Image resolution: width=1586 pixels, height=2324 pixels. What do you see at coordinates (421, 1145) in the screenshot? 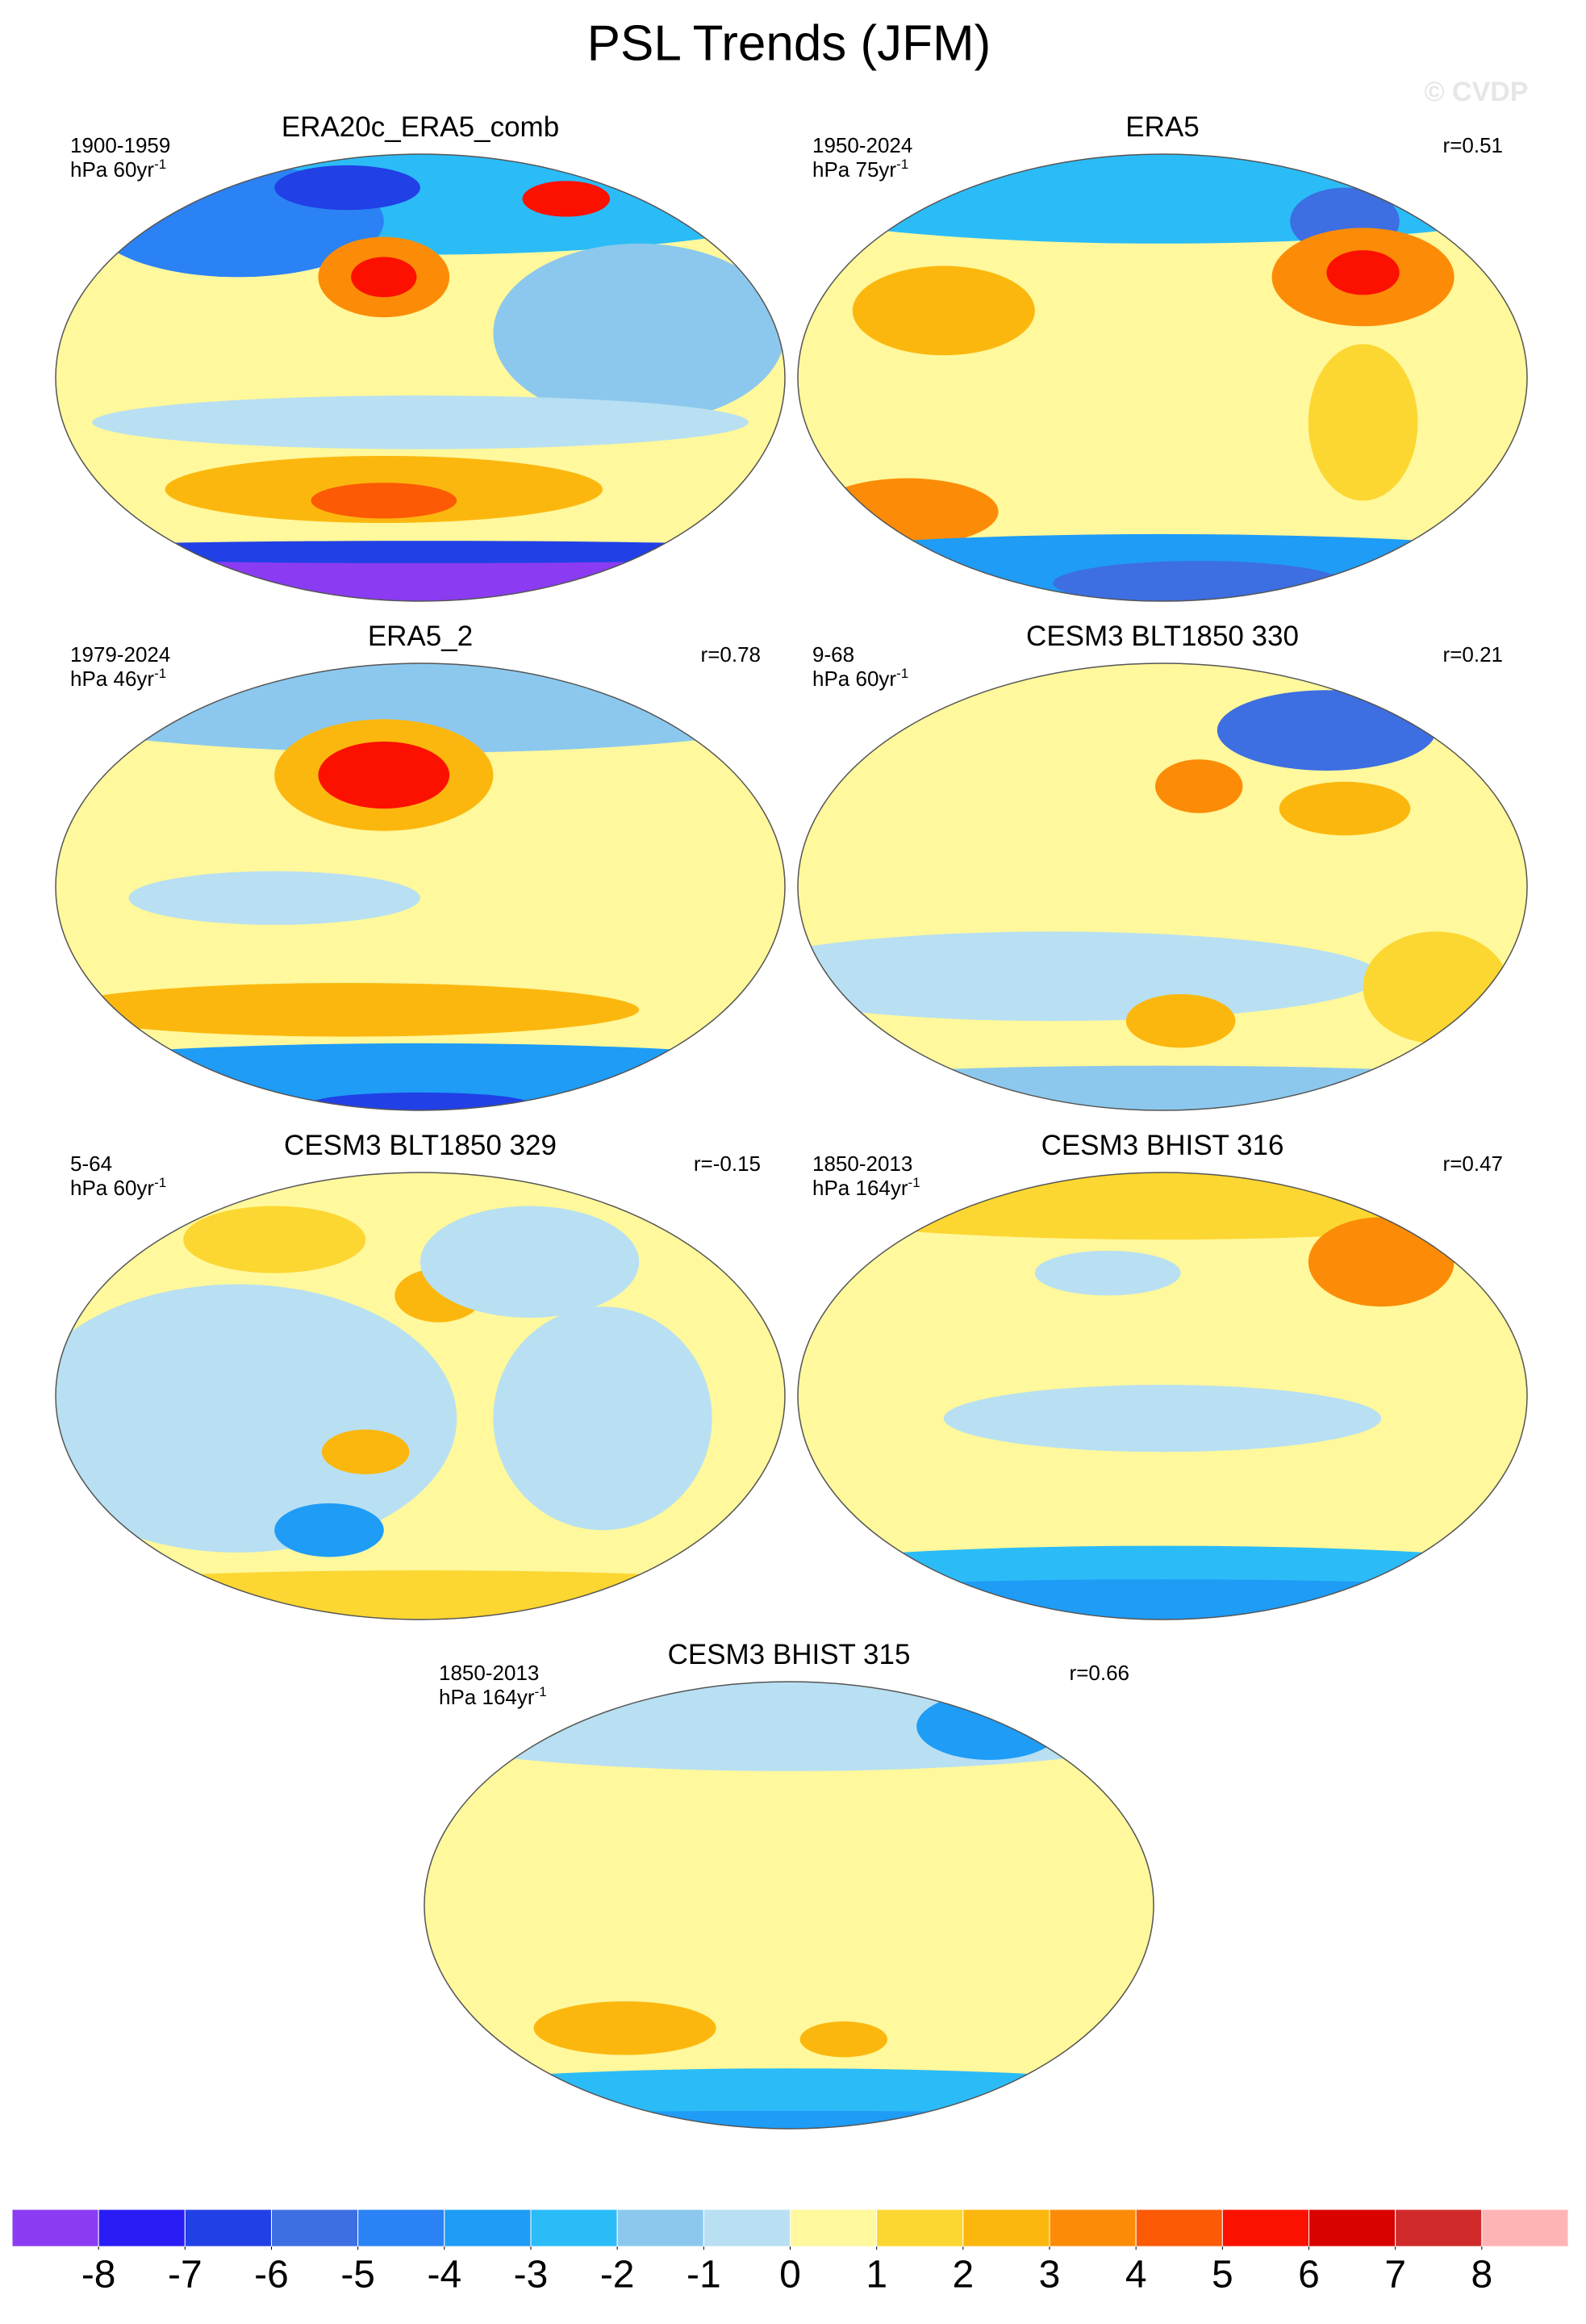
I see `panel-title: CESM3 BLT1850 329` at bounding box center [421, 1145].